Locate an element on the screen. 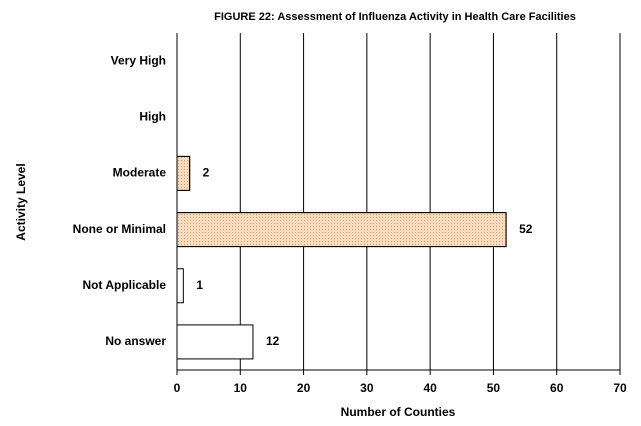 The width and height of the screenshot is (641, 426). y-axis-label: Activity Level is located at coordinates (21, 201).